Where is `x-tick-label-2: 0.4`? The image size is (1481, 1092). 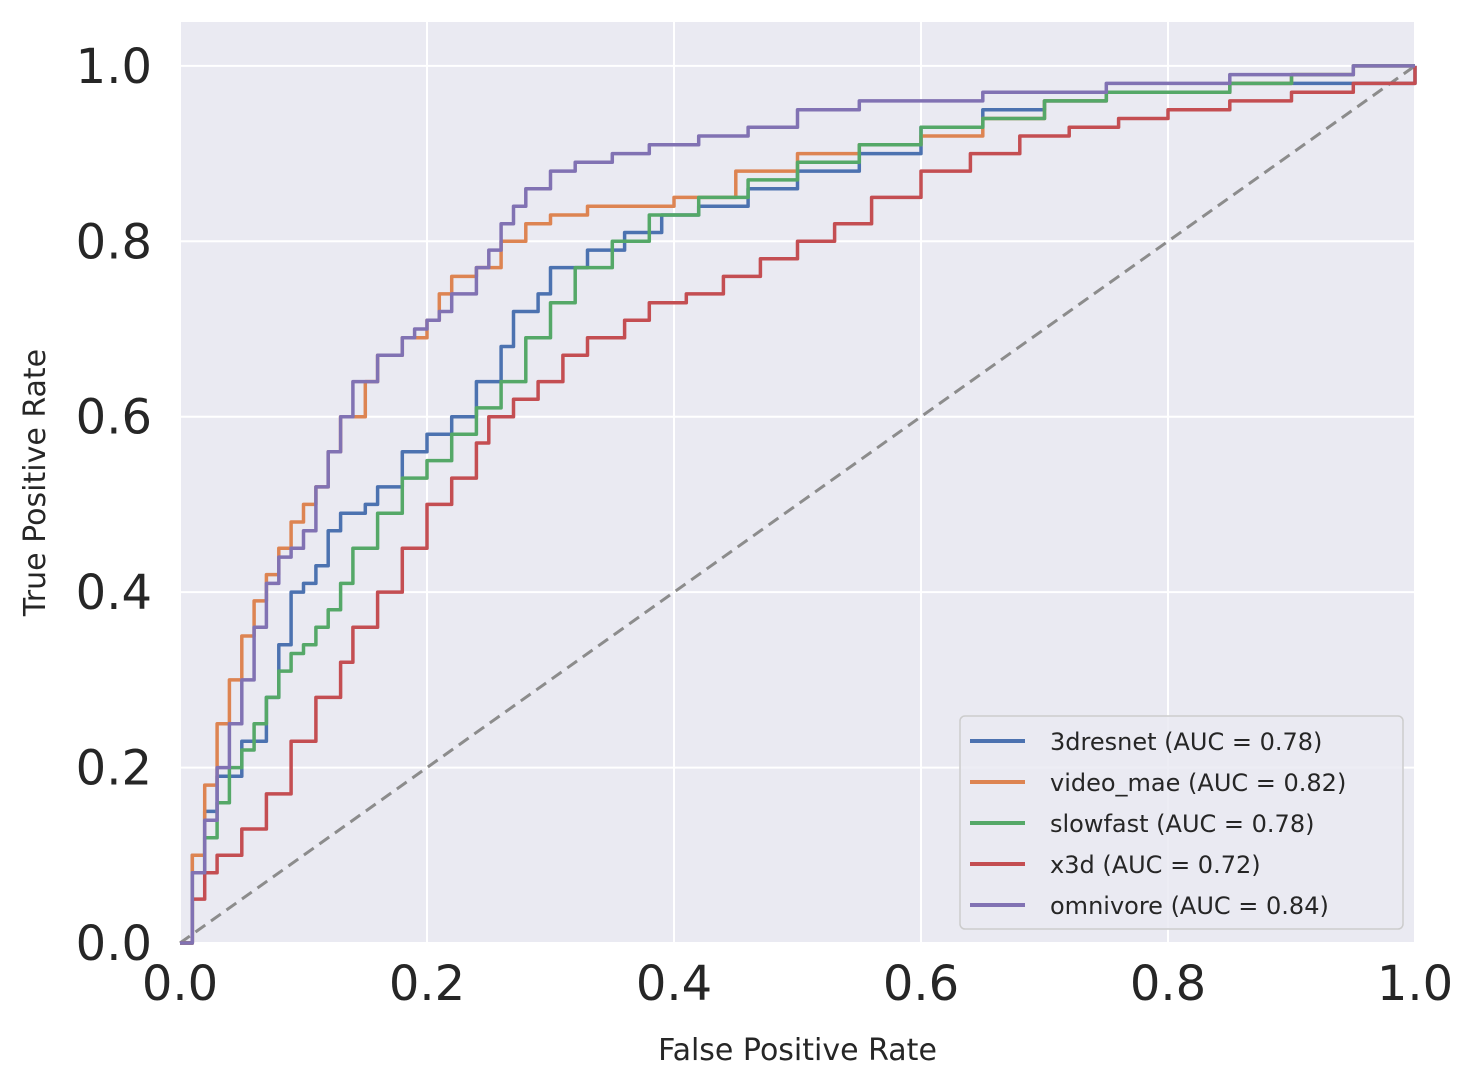
x-tick-label-2: 0.4 is located at coordinates (674, 984).